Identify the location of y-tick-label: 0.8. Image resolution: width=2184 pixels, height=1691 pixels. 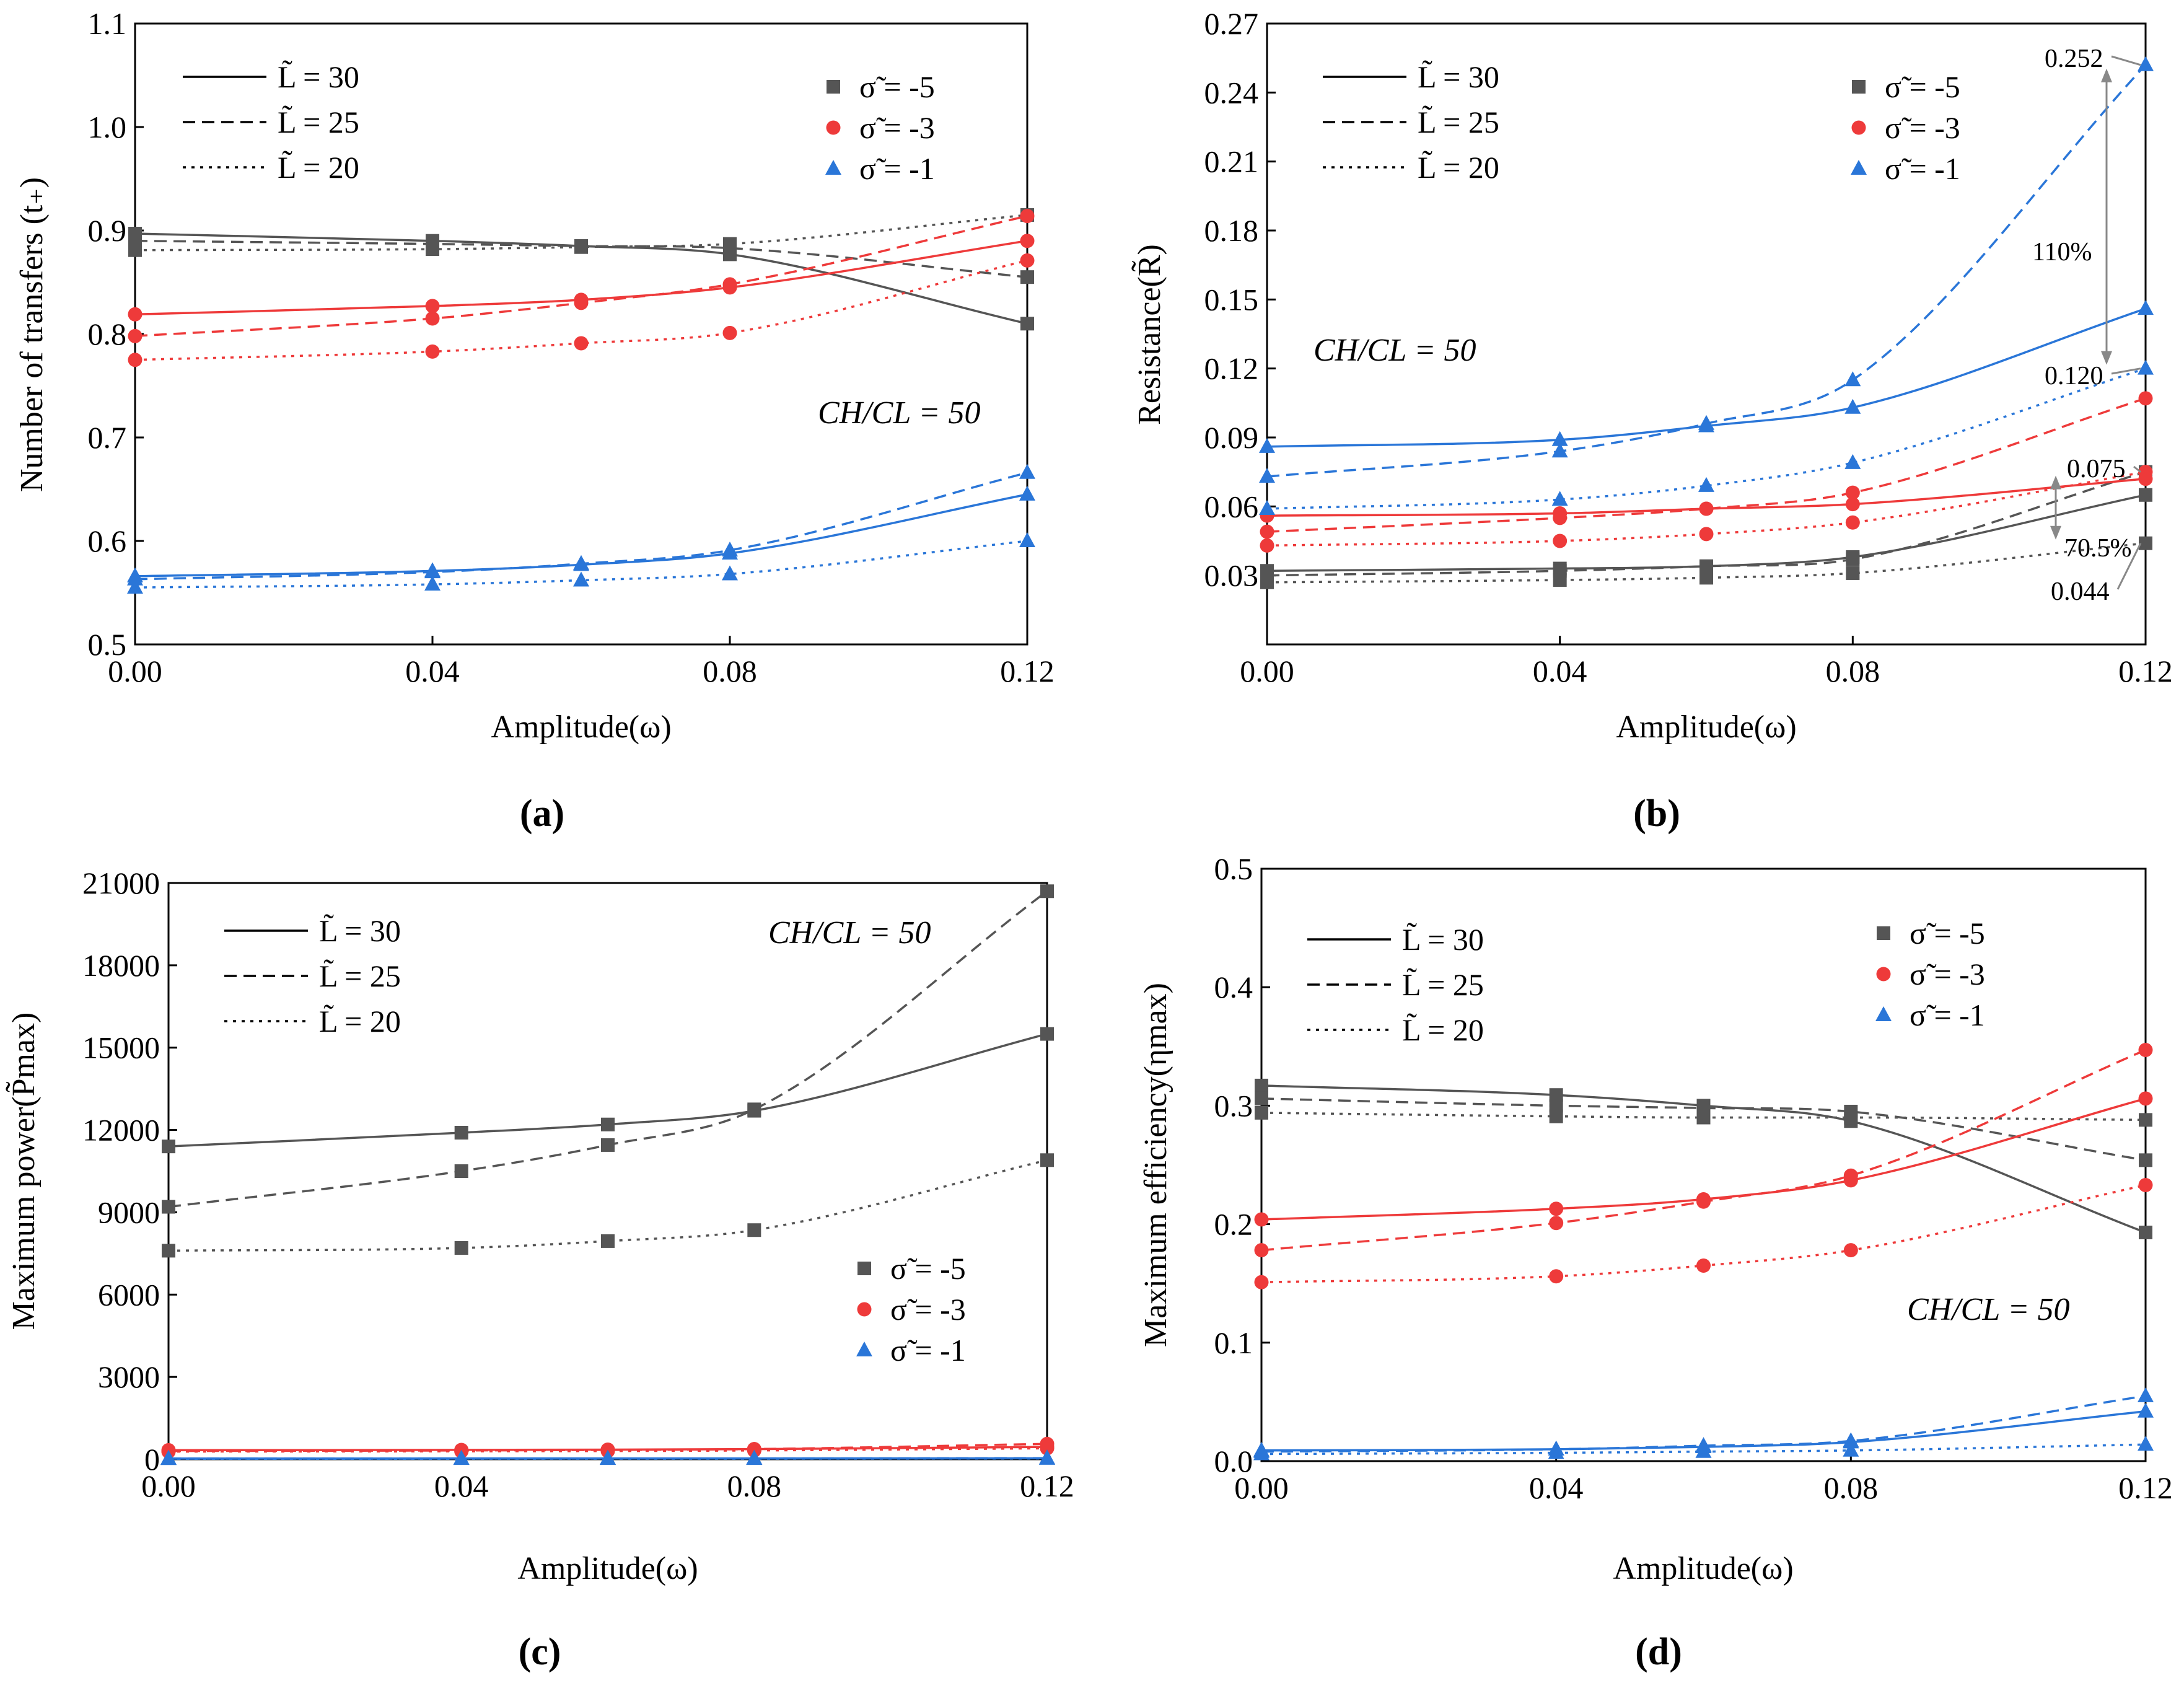
(107, 334).